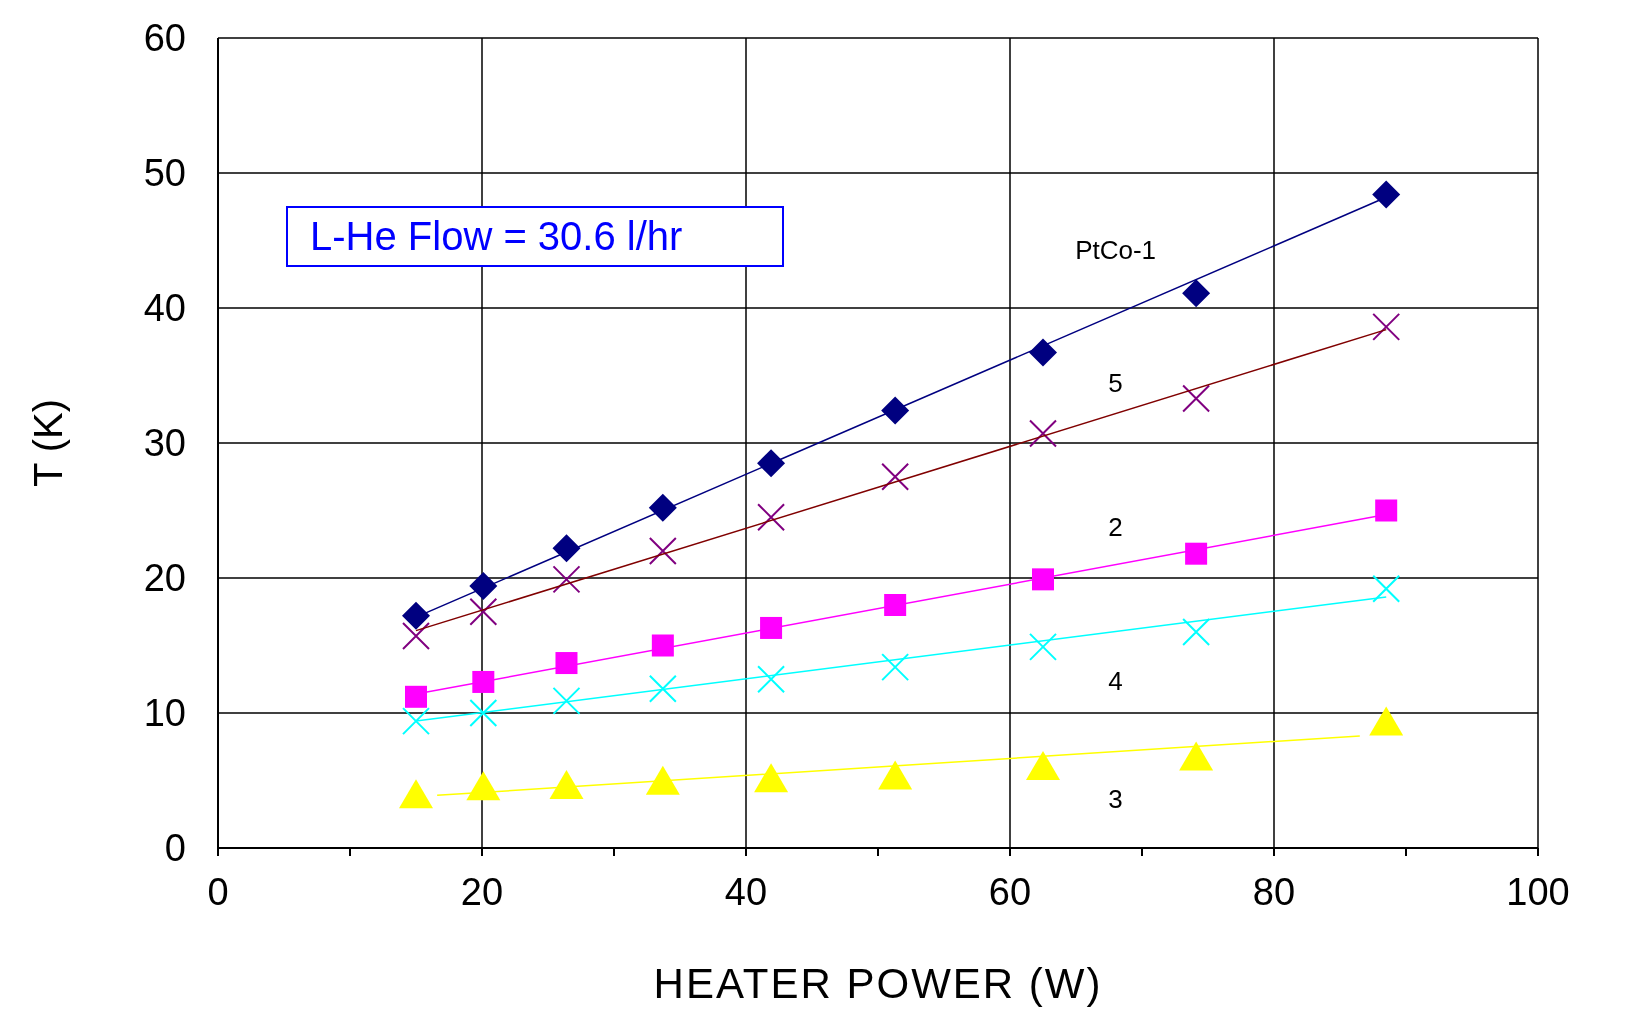 The image size is (1625, 1016). Describe the element at coordinates (175, 848) in the screenshot. I see `y-tick-label: 0` at that location.